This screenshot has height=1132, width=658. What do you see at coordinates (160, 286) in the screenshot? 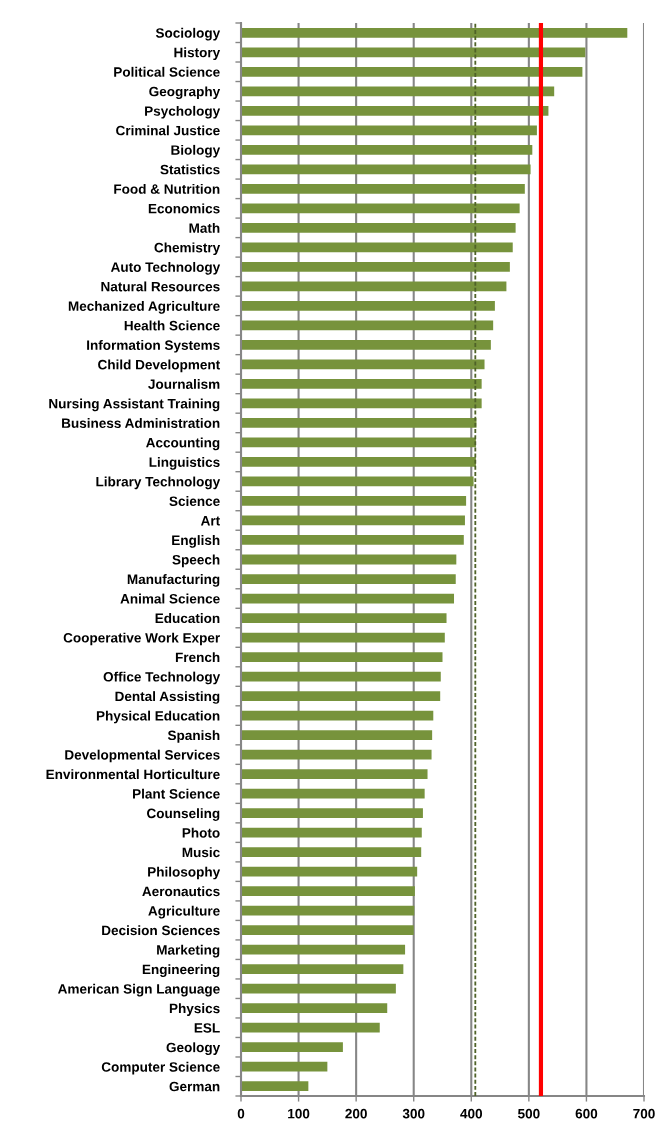
I see `y-tick-label: Natural Resources` at bounding box center [160, 286].